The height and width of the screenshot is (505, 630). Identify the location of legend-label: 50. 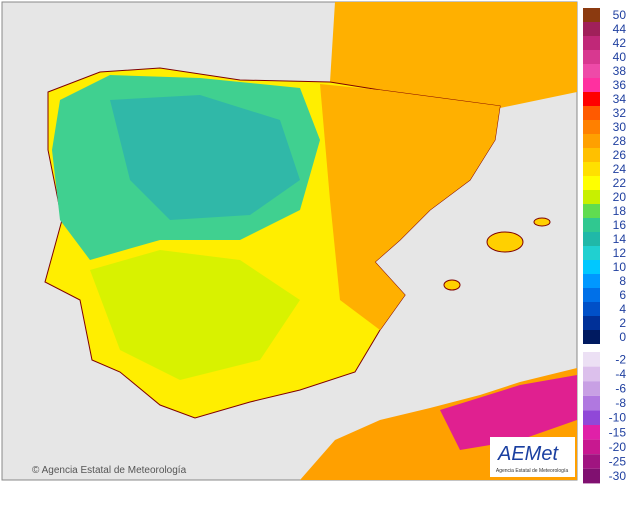
(620, 15).